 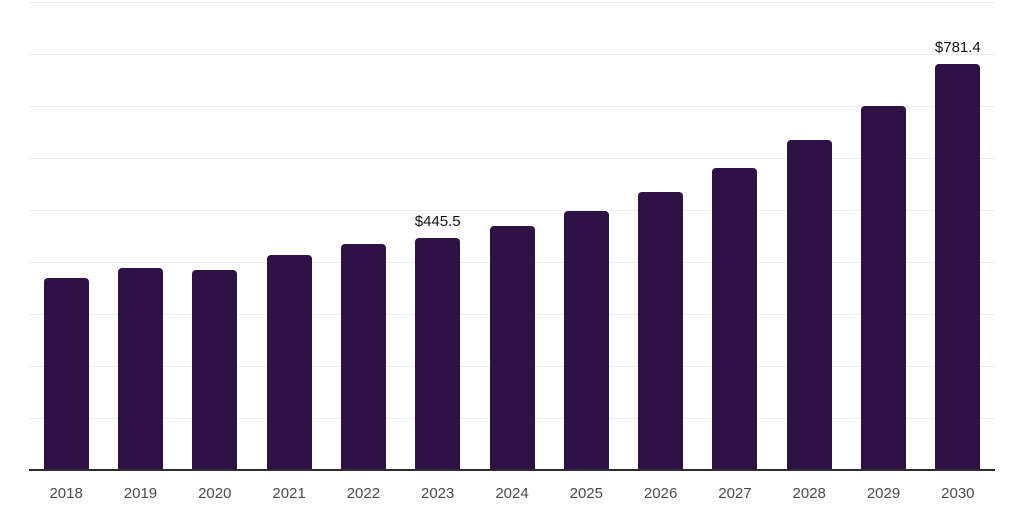 What do you see at coordinates (735, 318) in the screenshot?
I see `bar-2027` at bounding box center [735, 318].